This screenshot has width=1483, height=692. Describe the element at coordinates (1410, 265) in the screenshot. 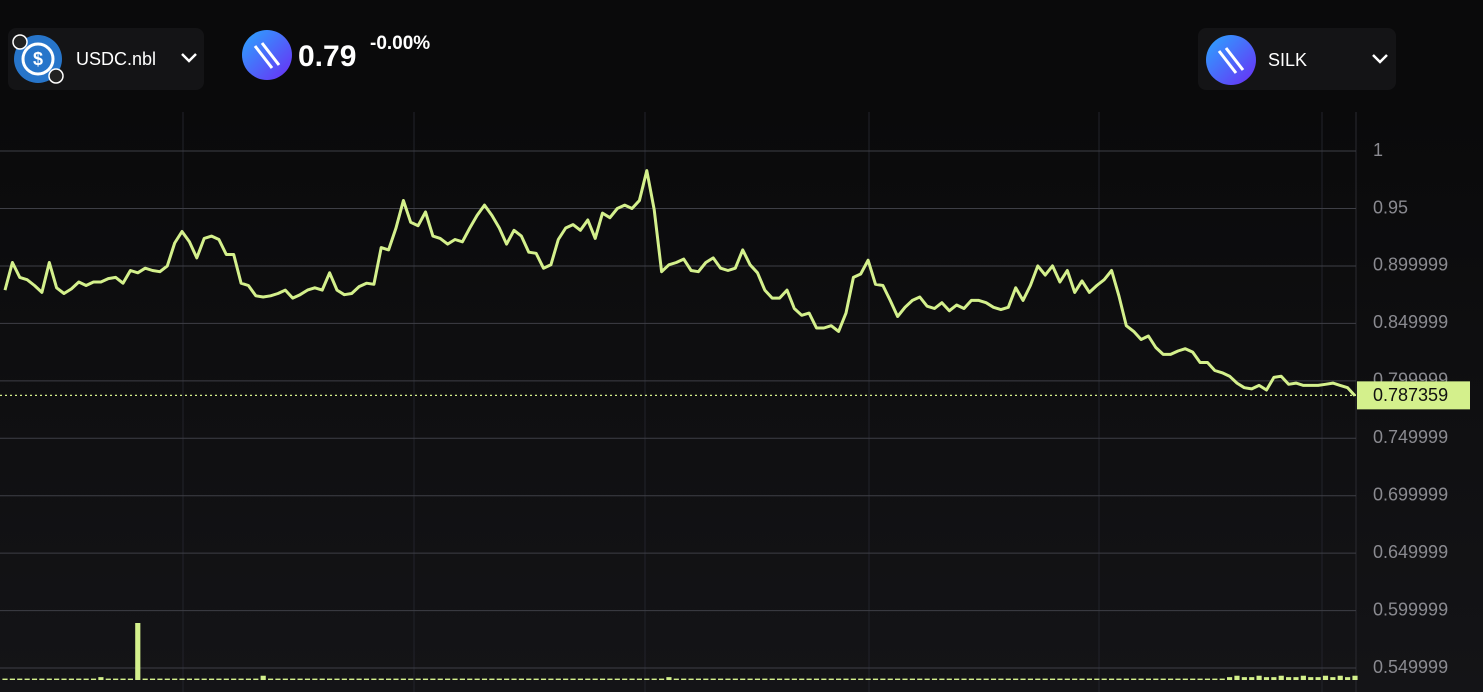

I see `y-tick-label: 0.899999` at that location.